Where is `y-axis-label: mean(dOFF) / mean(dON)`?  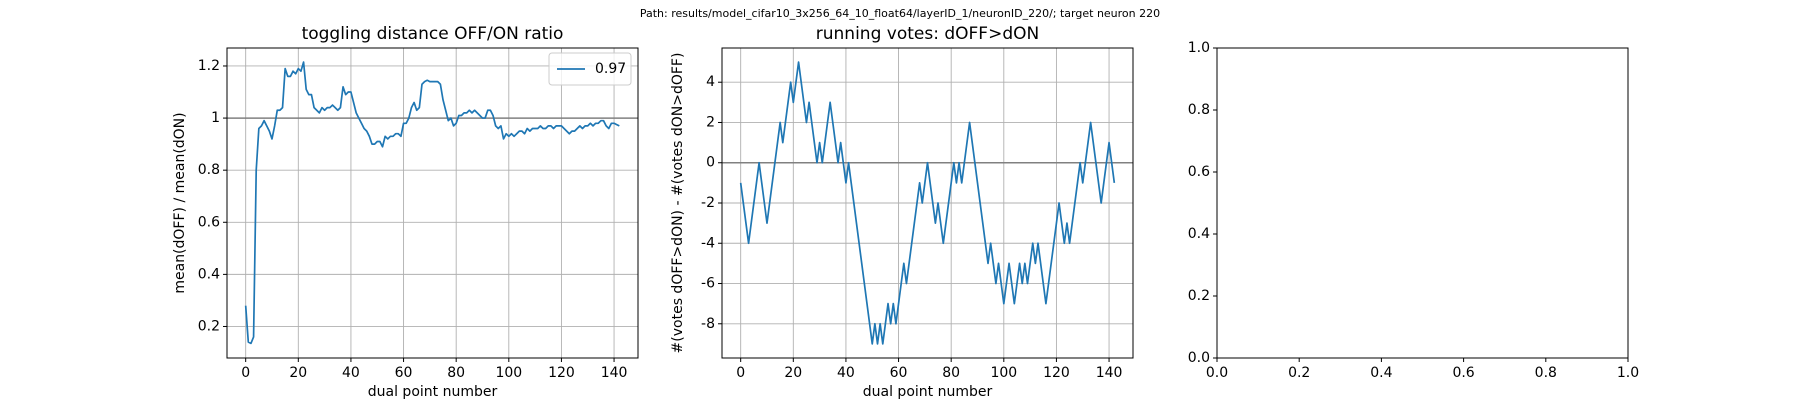
y-axis-label: mean(dOFF) / mean(dON) is located at coordinates (180, 202).